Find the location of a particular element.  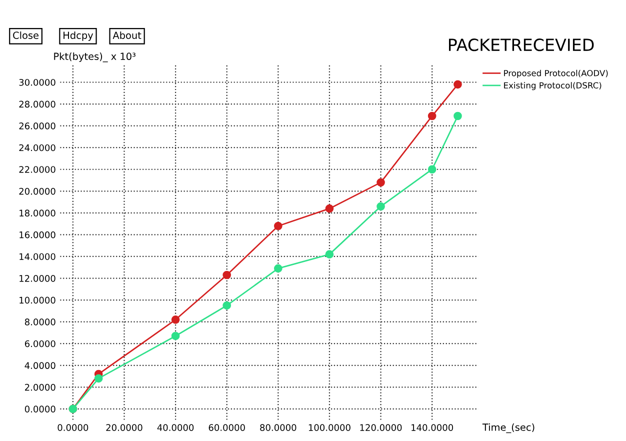

text: Hdcpy is located at coordinates (79, 36).